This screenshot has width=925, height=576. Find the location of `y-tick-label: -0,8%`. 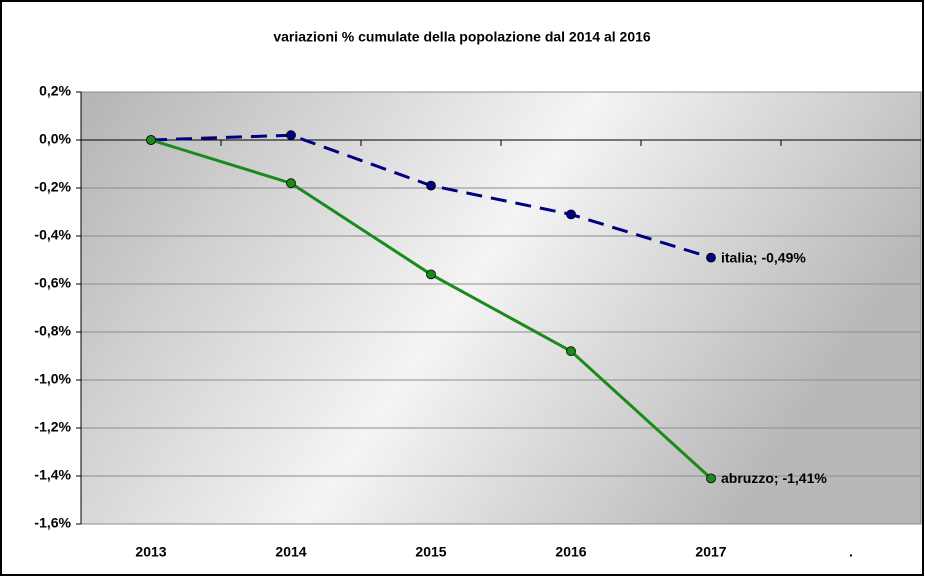

y-tick-label: -0,8% is located at coordinates (52, 331).